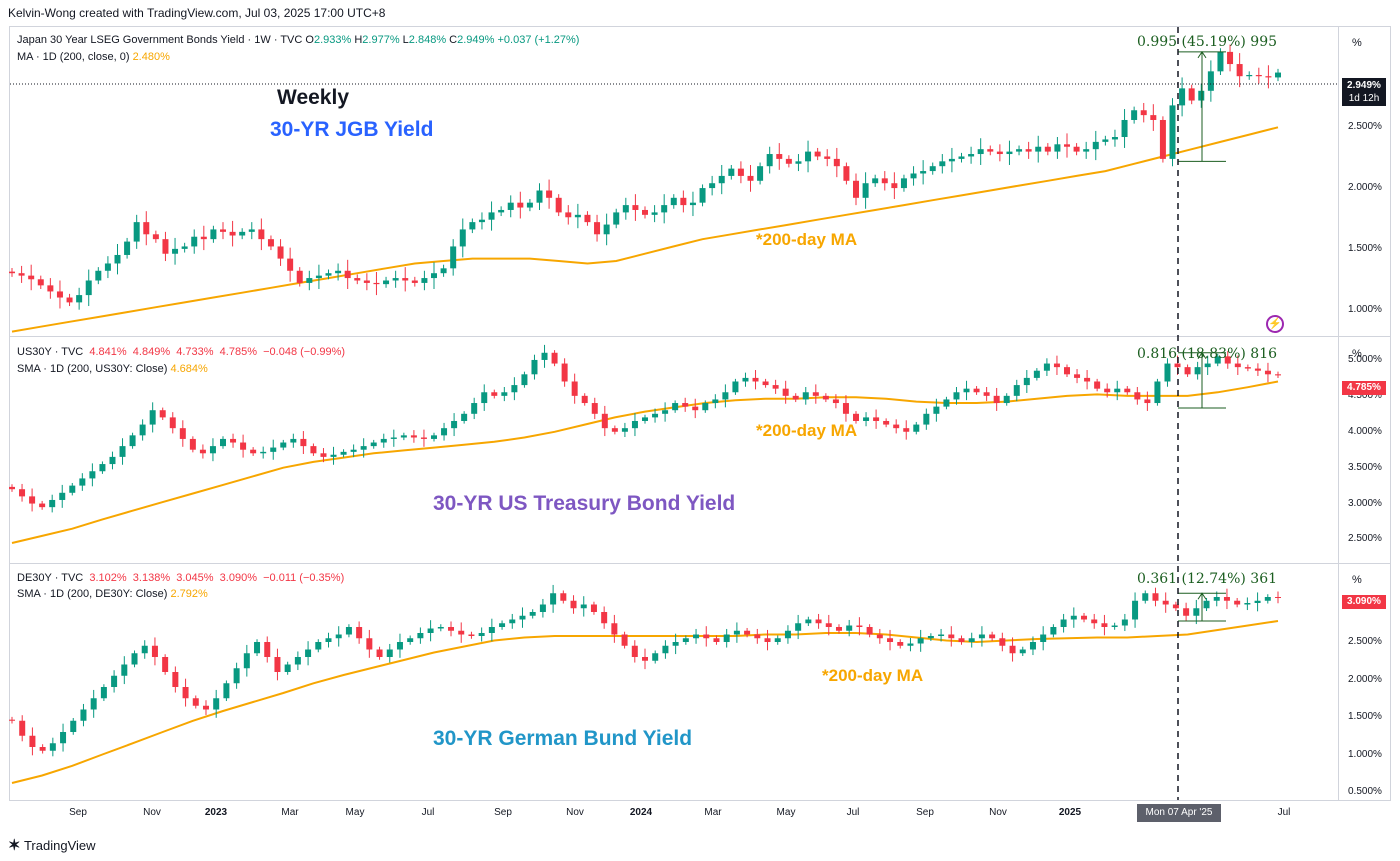 Image resolution: width=1400 pixels, height=861 pixels. Describe the element at coordinates (50, 352) in the screenshot. I see `ust-symbol: US30Y · TVC` at that location.